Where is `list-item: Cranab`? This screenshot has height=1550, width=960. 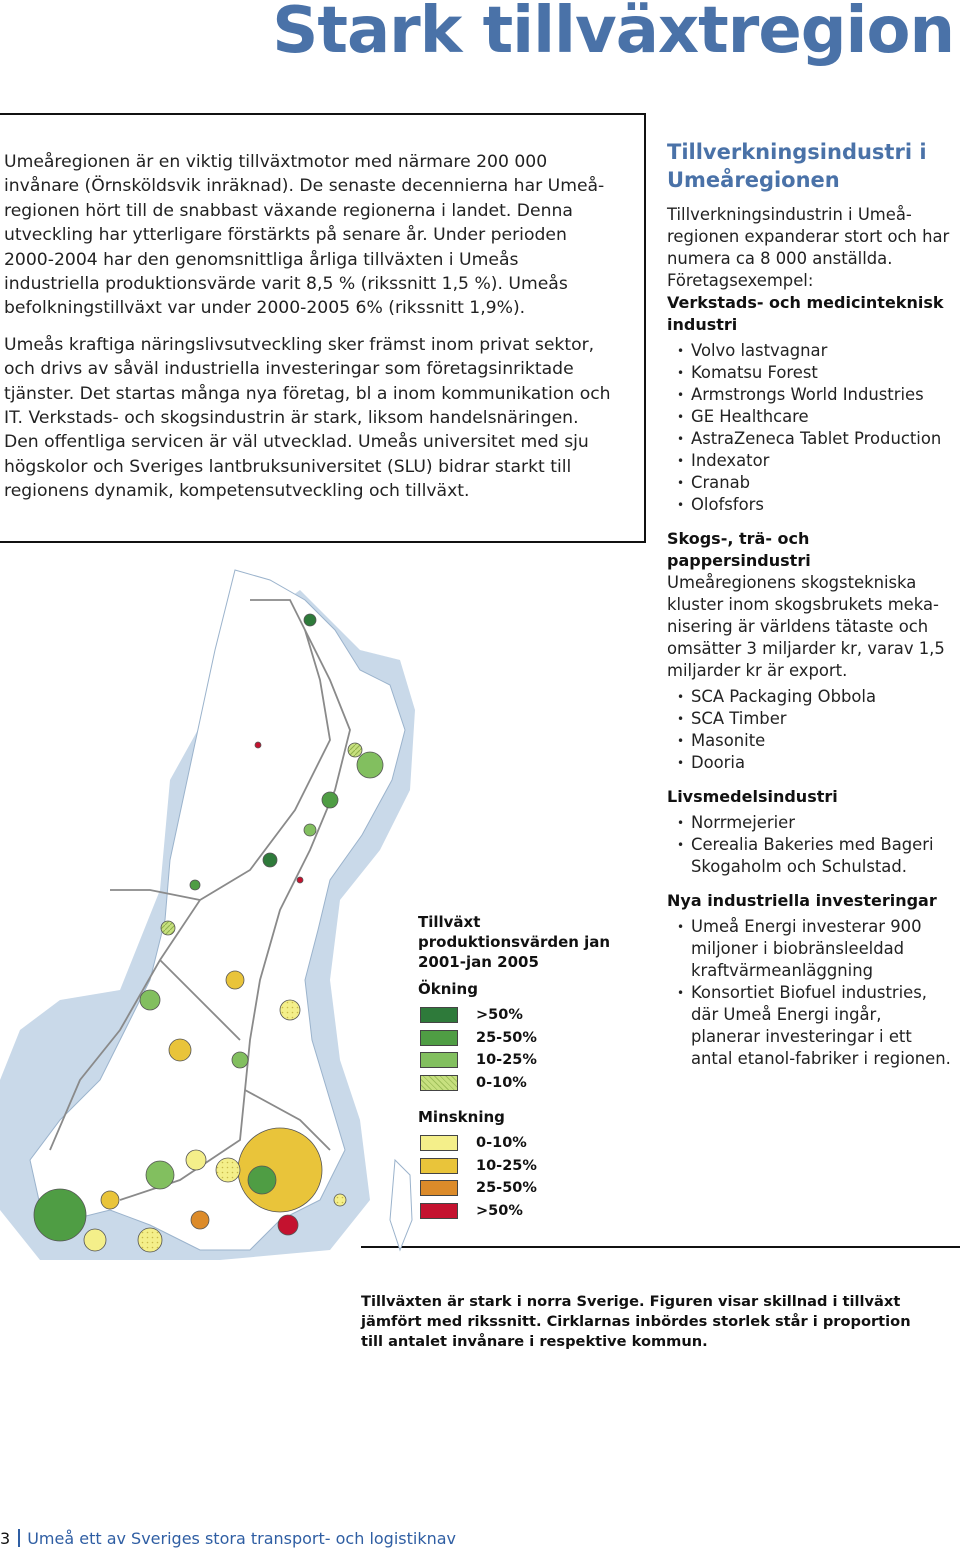
list-item: Cranab is located at coordinates (814, 483).